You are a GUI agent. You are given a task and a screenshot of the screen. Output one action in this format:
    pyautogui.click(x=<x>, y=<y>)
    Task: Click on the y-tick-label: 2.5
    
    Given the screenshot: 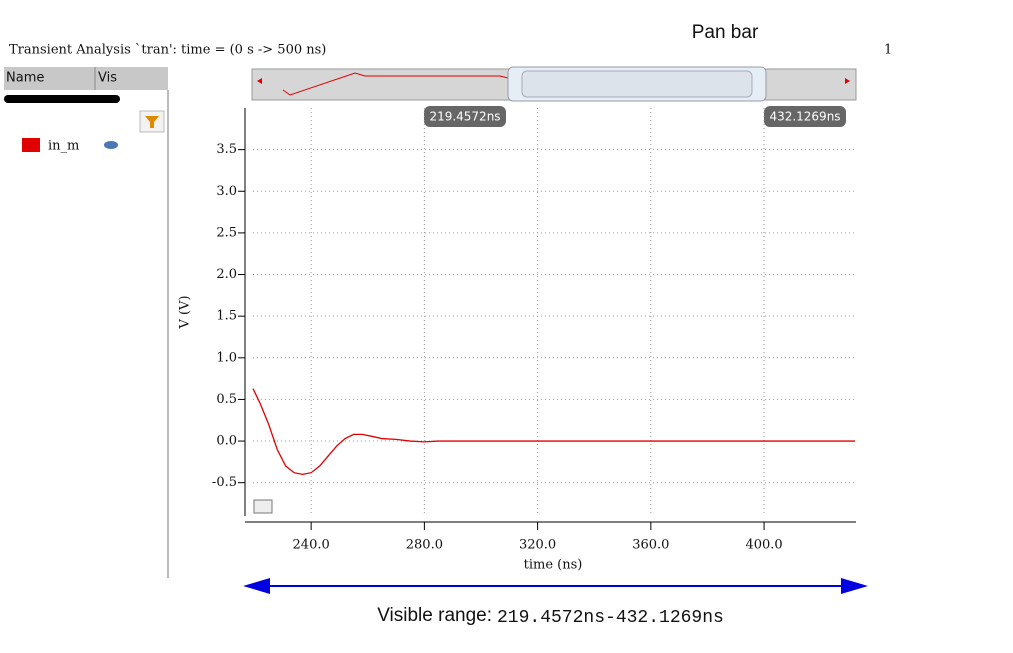 What is the action you would take?
    pyautogui.click(x=226, y=232)
    